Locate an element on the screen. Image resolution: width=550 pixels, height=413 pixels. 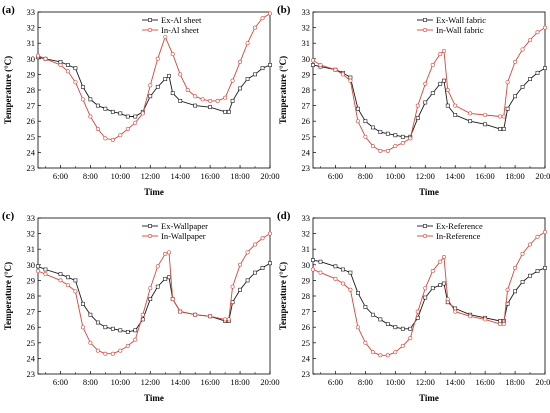
y-tick-label: 30 is located at coordinates (31, 59).